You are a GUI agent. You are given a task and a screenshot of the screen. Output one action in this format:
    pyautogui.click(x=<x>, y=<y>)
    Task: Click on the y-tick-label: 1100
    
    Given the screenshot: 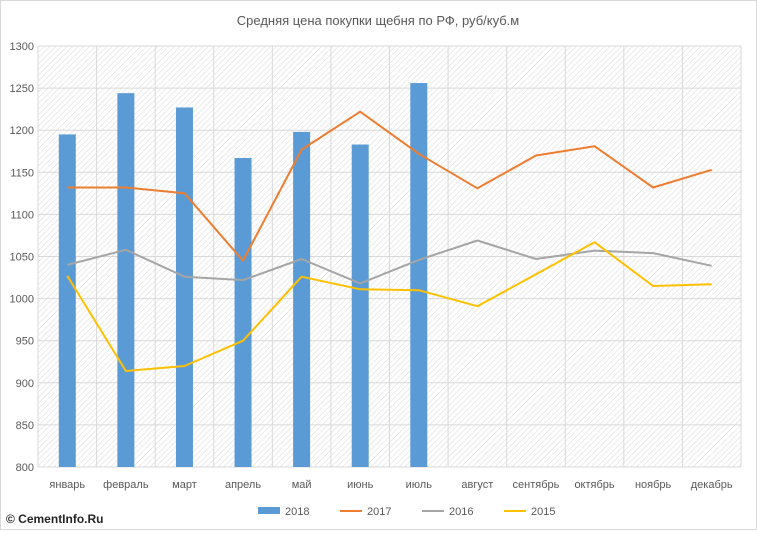 What is the action you would take?
    pyautogui.click(x=22, y=215)
    